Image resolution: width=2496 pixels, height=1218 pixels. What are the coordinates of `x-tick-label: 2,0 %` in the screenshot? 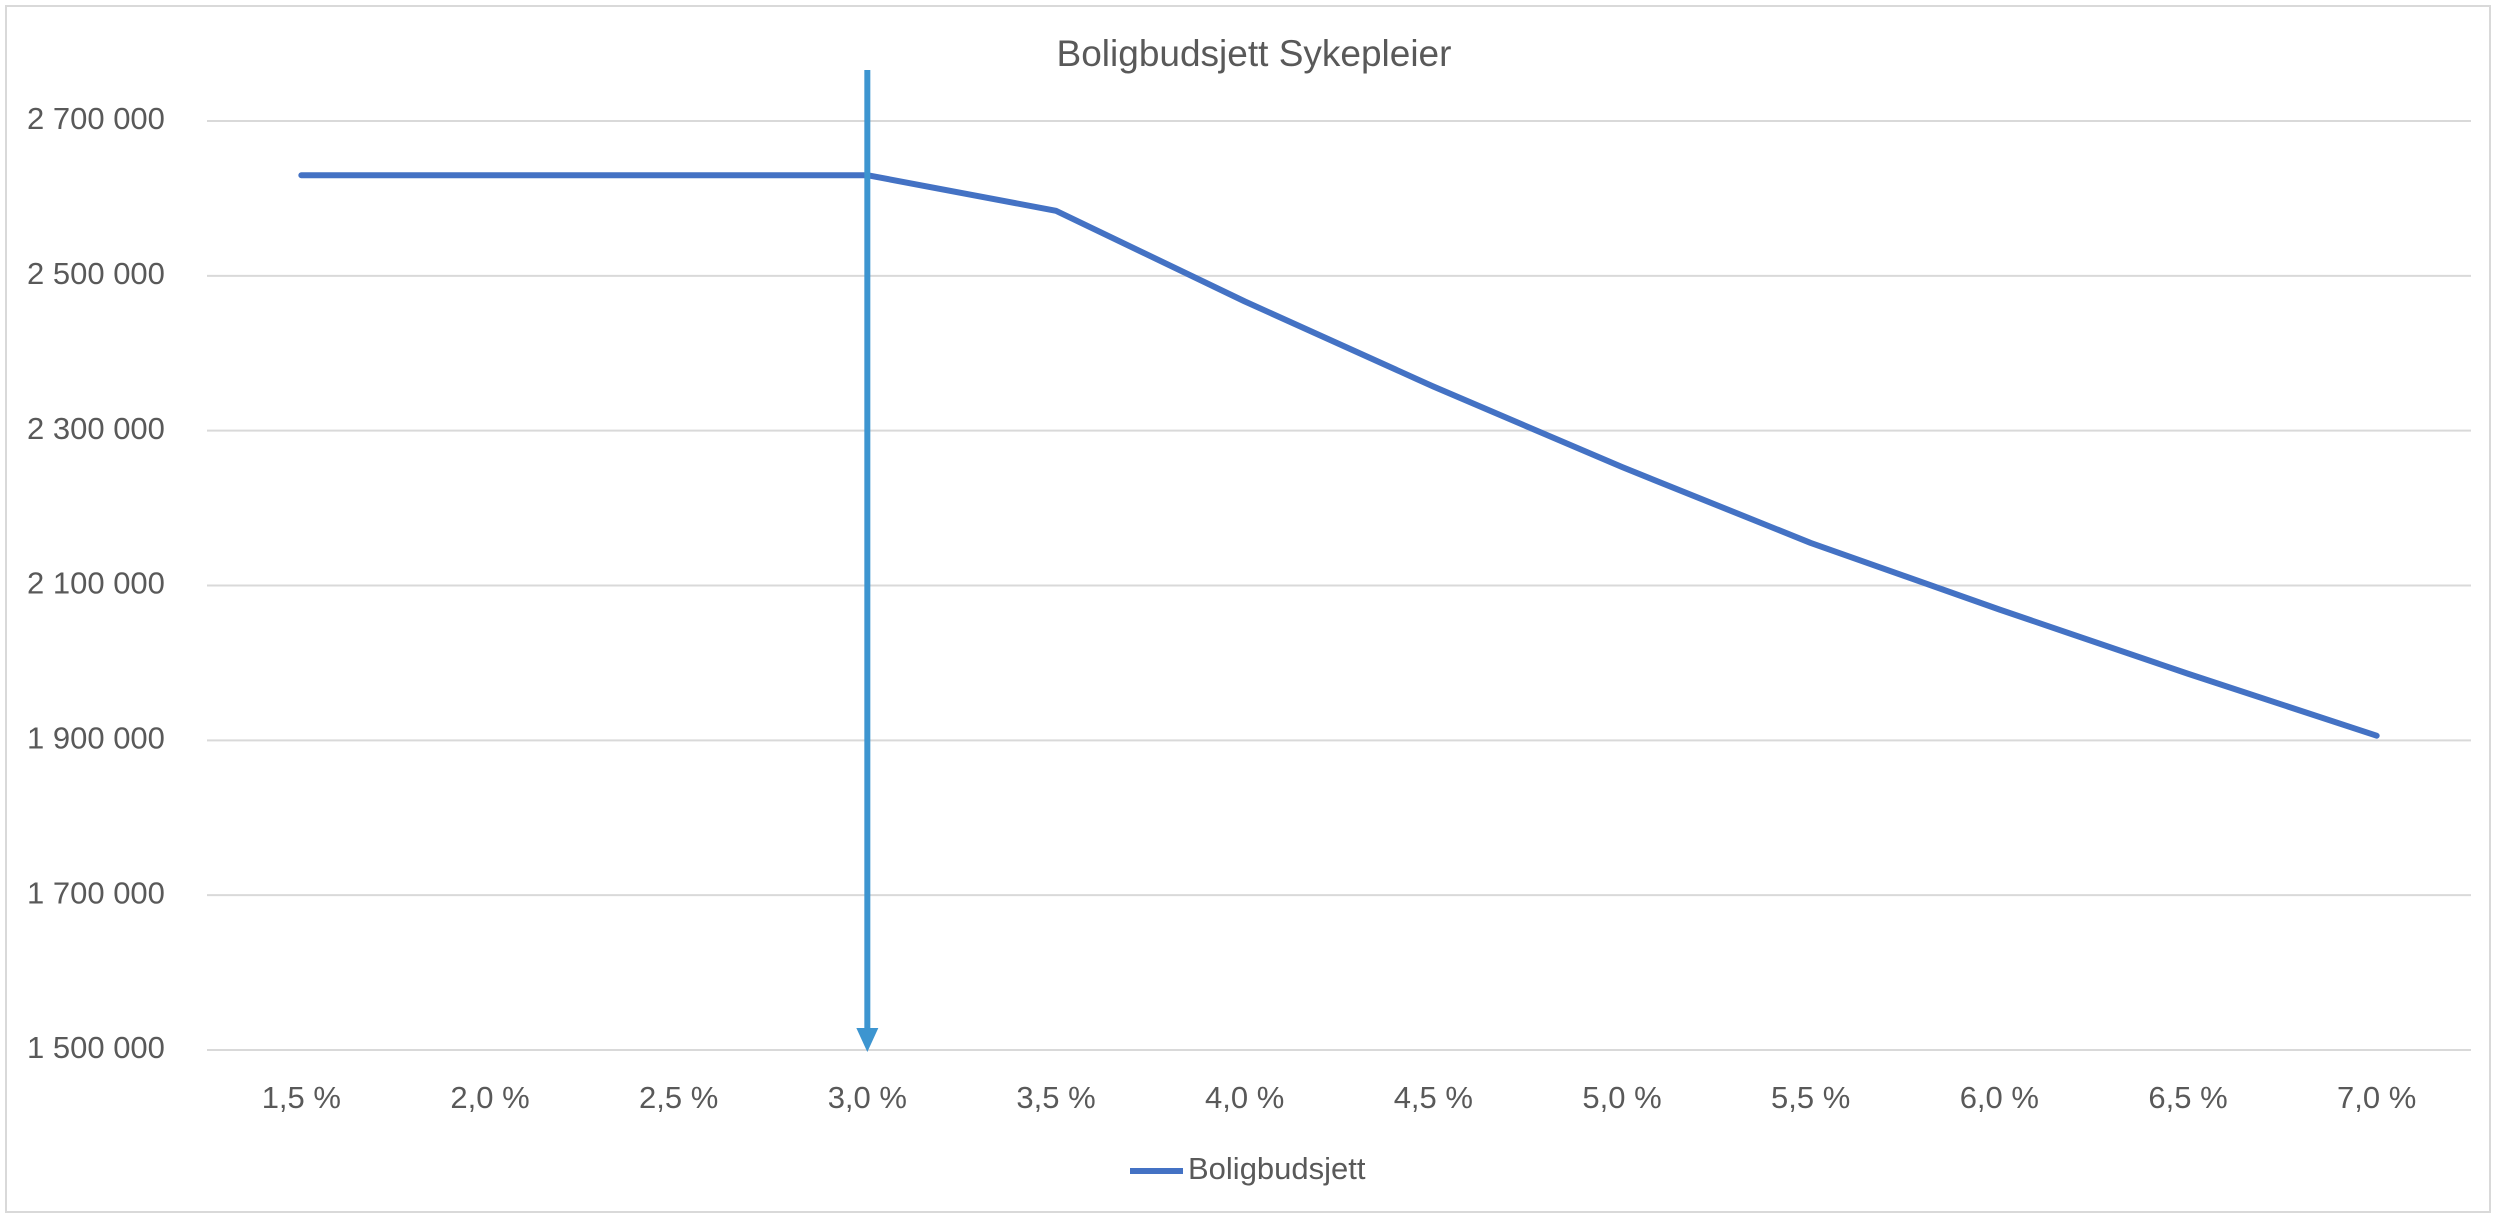 It's located at (489, 1097).